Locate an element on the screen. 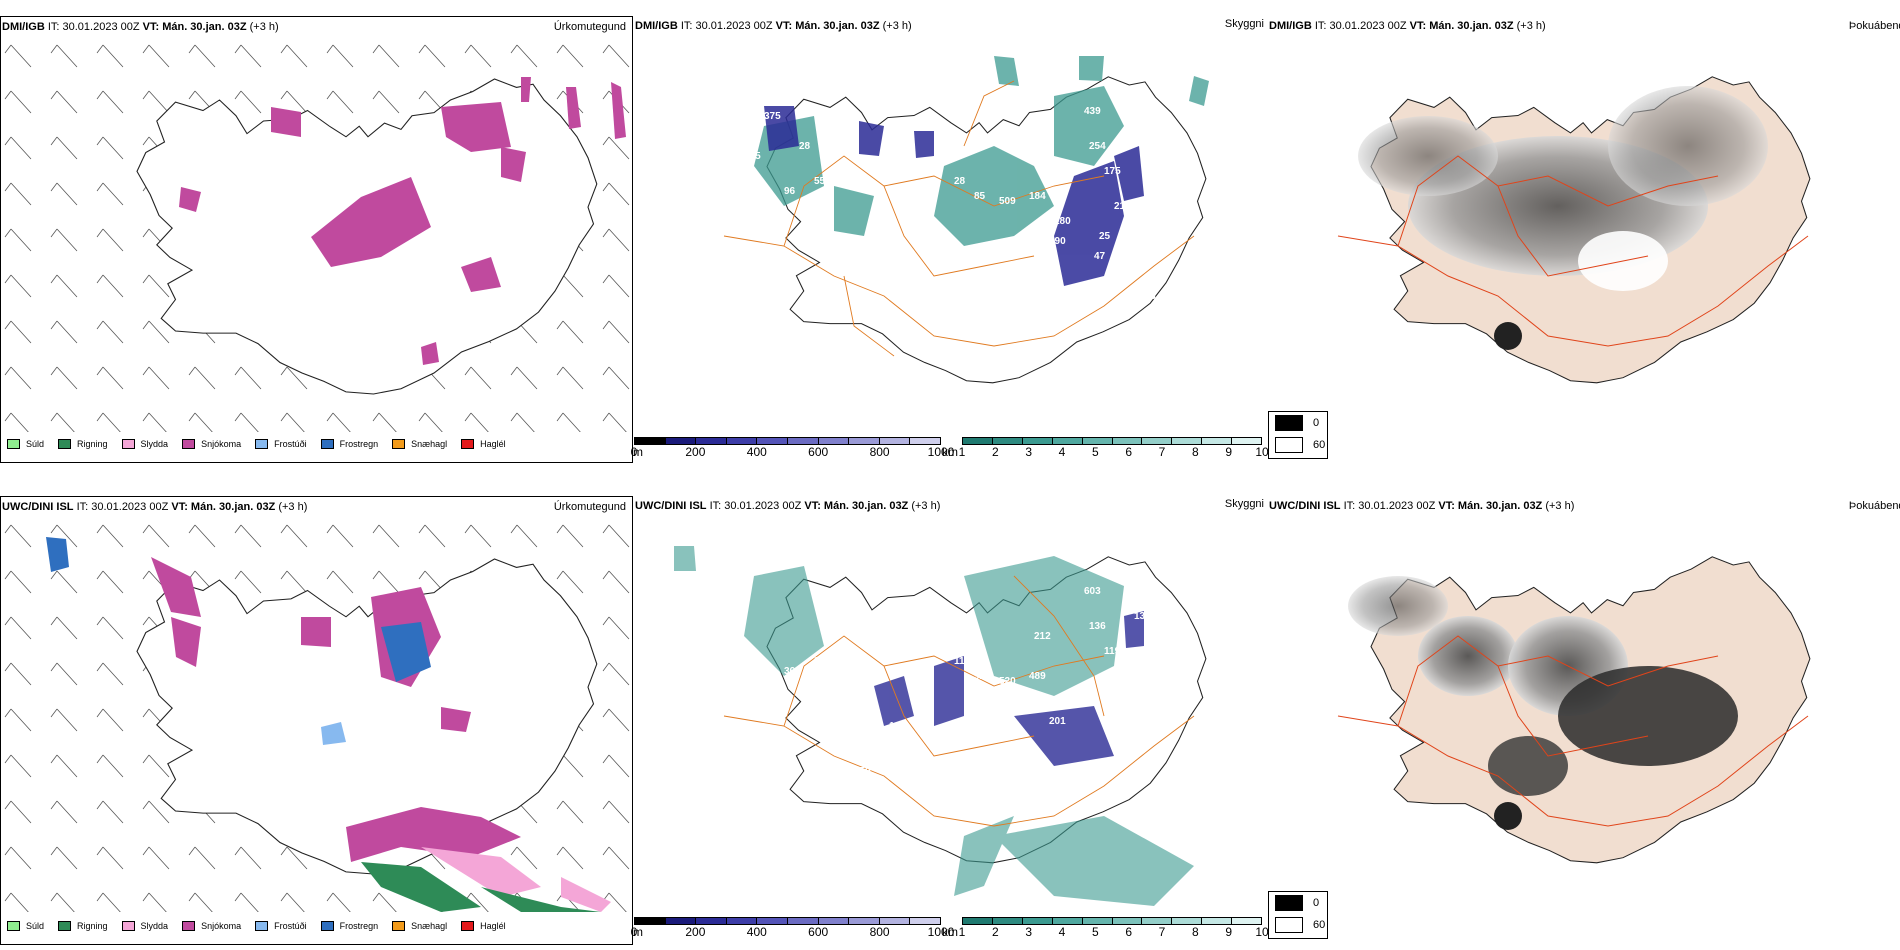 The width and height of the screenshot is (1900, 950). visibility-point-label: 375 is located at coordinates (772, 116).